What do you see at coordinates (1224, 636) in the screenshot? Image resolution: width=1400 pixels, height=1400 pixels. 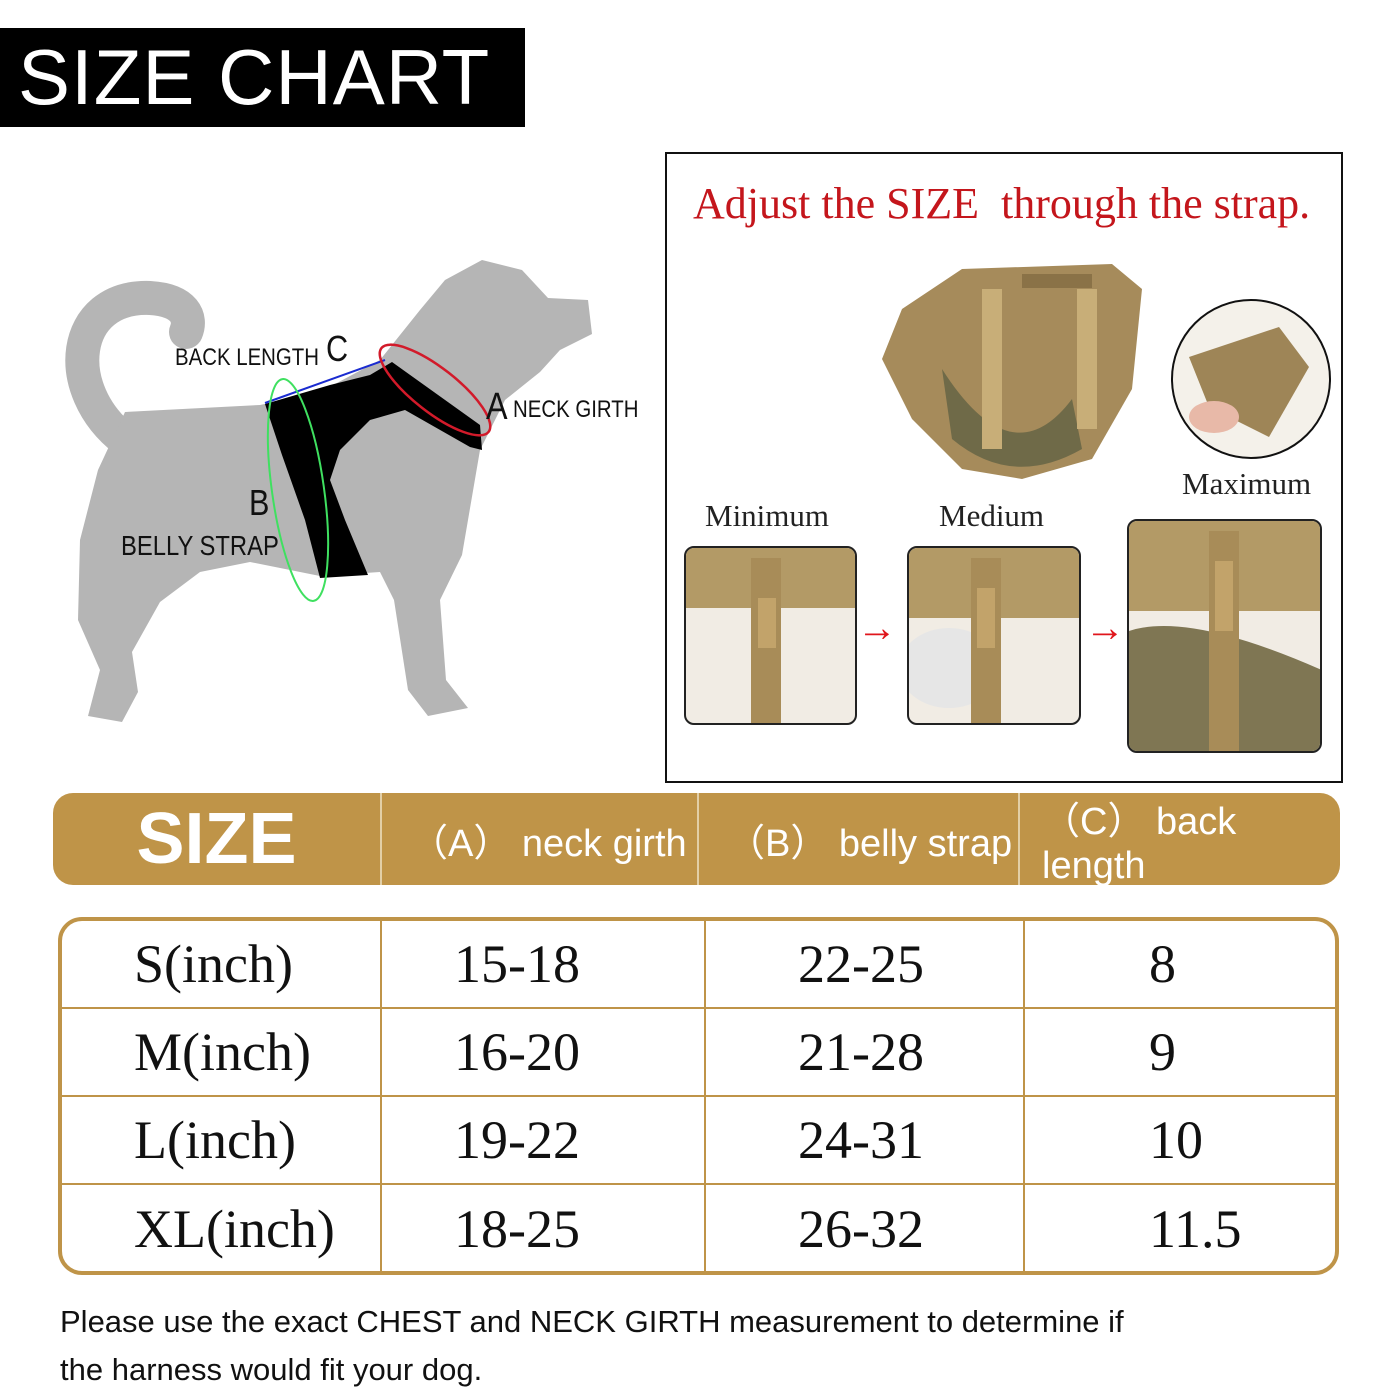 I see `maximum-photo` at bounding box center [1224, 636].